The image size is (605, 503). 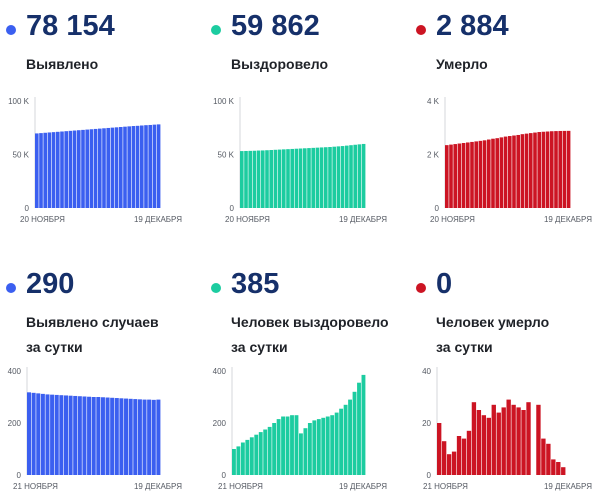 What do you see at coordinates (275, 26) in the screenshot?
I see `stat-value: 59 862` at bounding box center [275, 26].